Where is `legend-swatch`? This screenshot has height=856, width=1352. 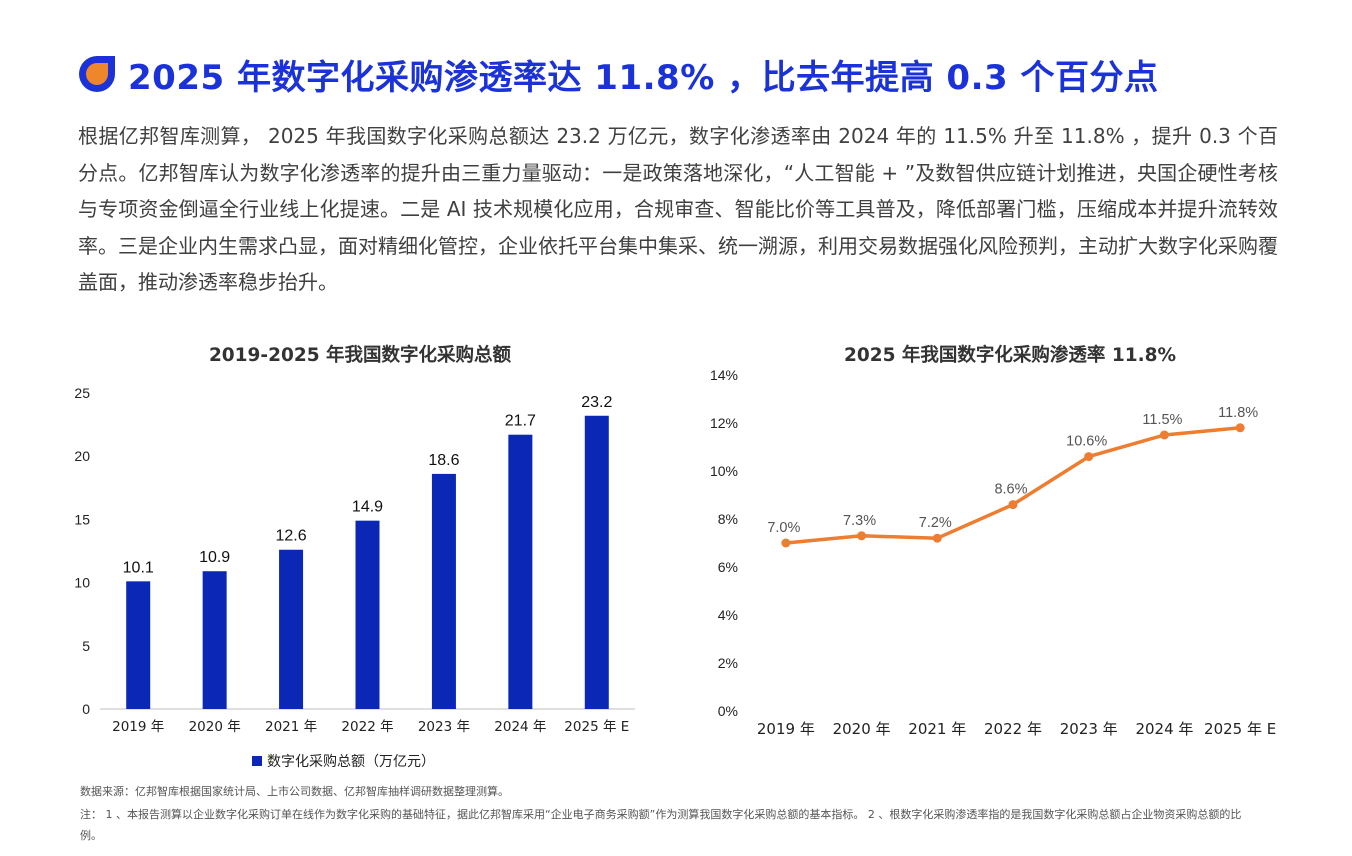
legend-swatch is located at coordinates (257, 761).